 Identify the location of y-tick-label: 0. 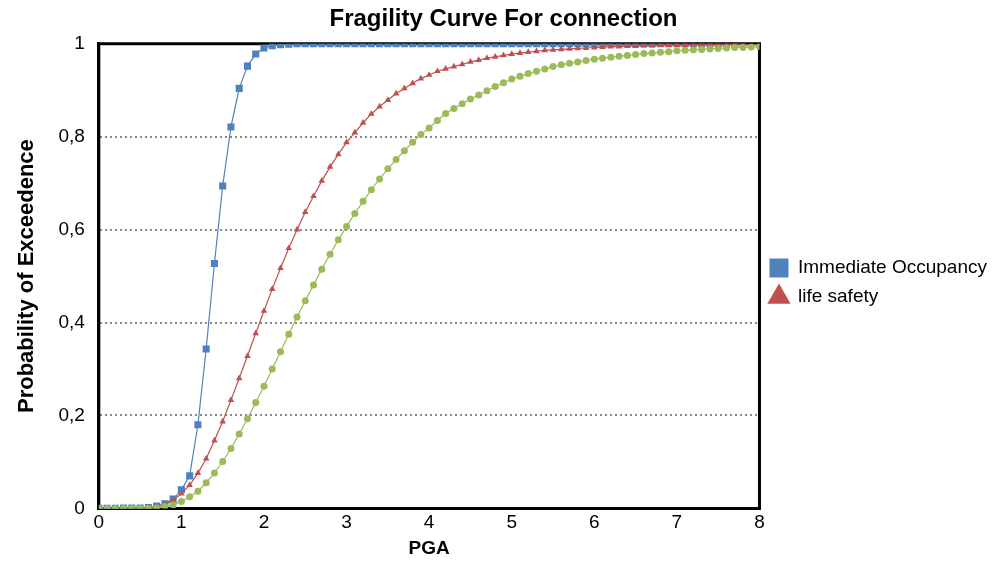
(79, 507).